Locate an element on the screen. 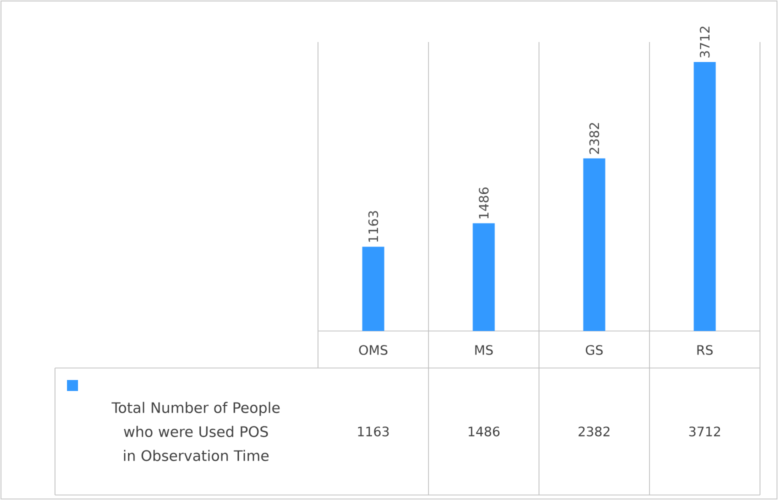 The image size is (780, 502). x-tick-label: OMS is located at coordinates (373, 350).